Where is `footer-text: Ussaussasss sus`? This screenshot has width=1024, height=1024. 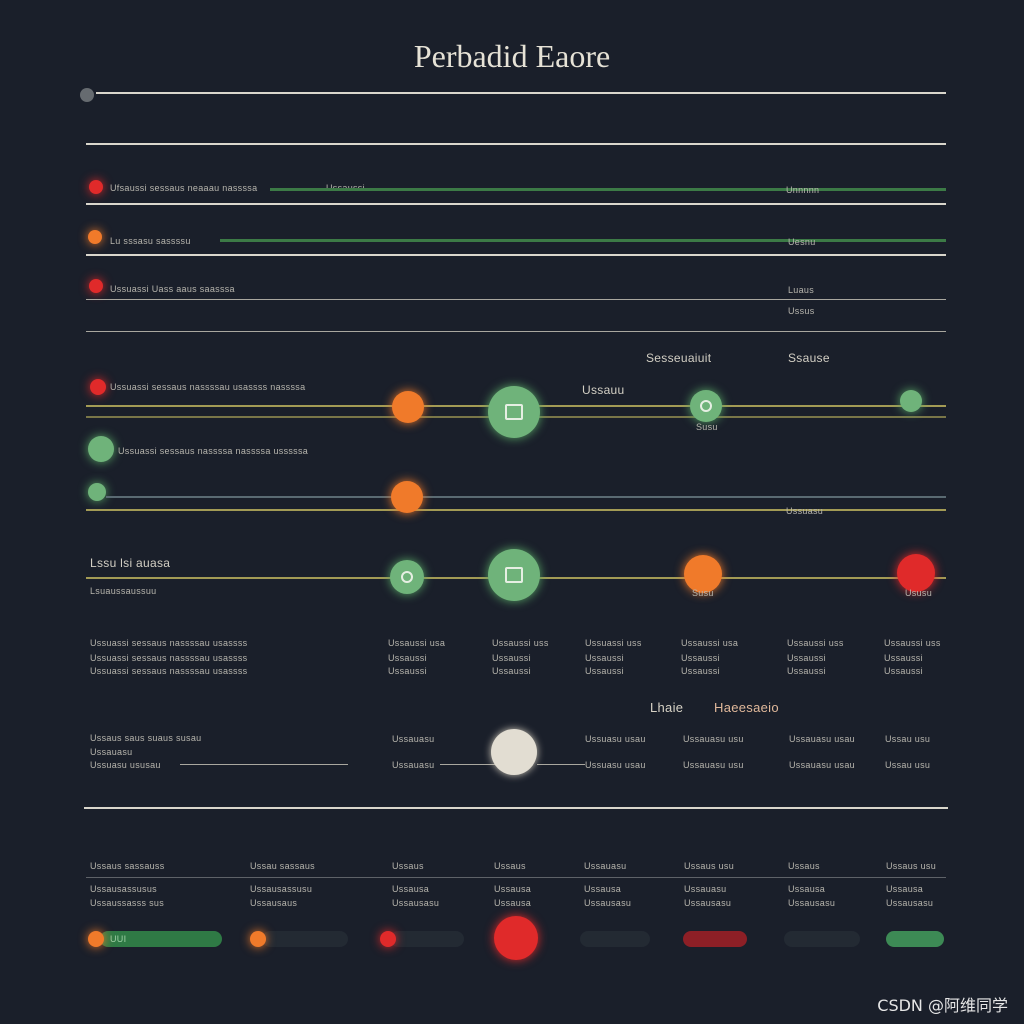
footer-text: Ussaussasss sus is located at coordinates (127, 903).